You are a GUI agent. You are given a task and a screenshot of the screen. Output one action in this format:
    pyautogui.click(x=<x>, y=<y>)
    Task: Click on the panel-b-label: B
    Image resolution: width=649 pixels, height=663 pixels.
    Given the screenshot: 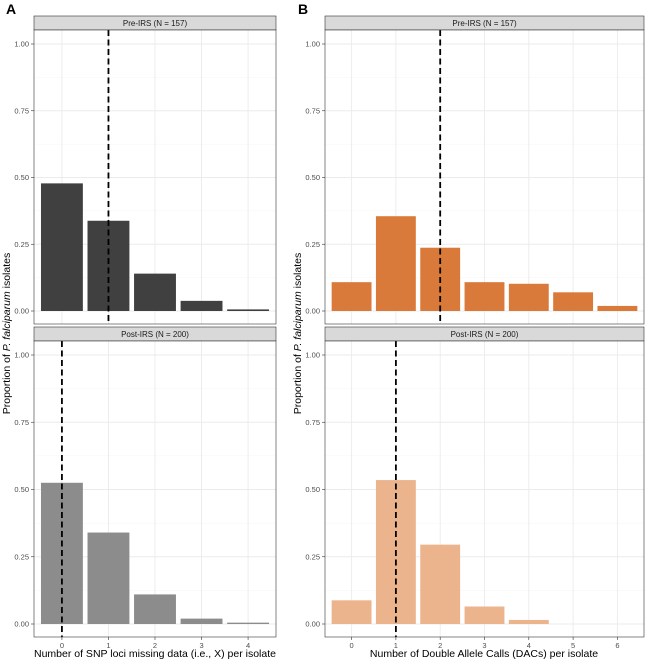 What is the action you would take?
    pyautogui.click(x=303, y=9)
    